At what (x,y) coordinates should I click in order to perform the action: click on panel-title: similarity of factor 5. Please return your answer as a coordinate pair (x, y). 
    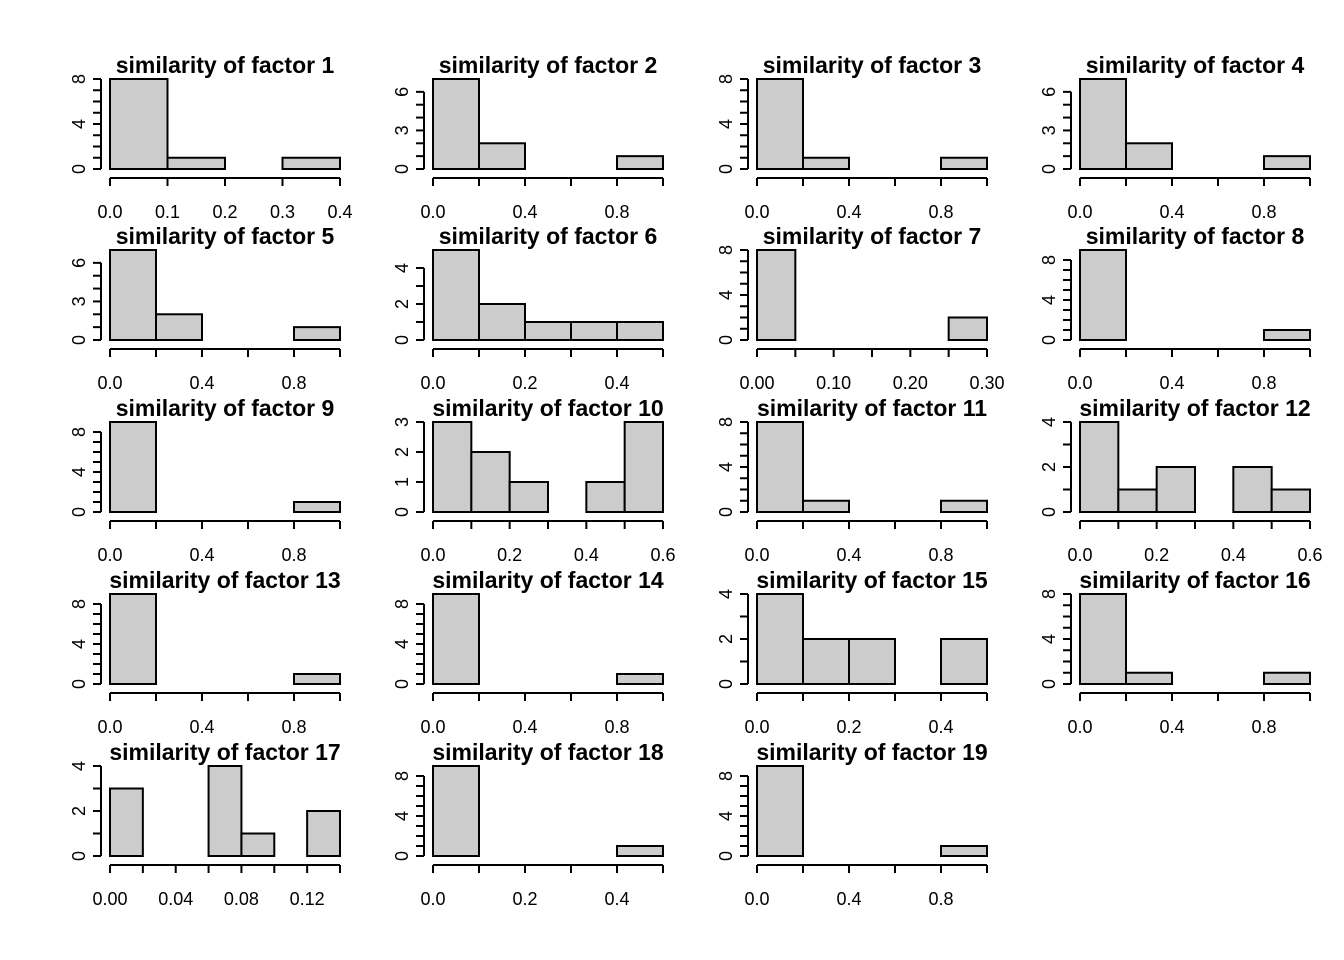
    Looking at the image, I should click on (225, 236).